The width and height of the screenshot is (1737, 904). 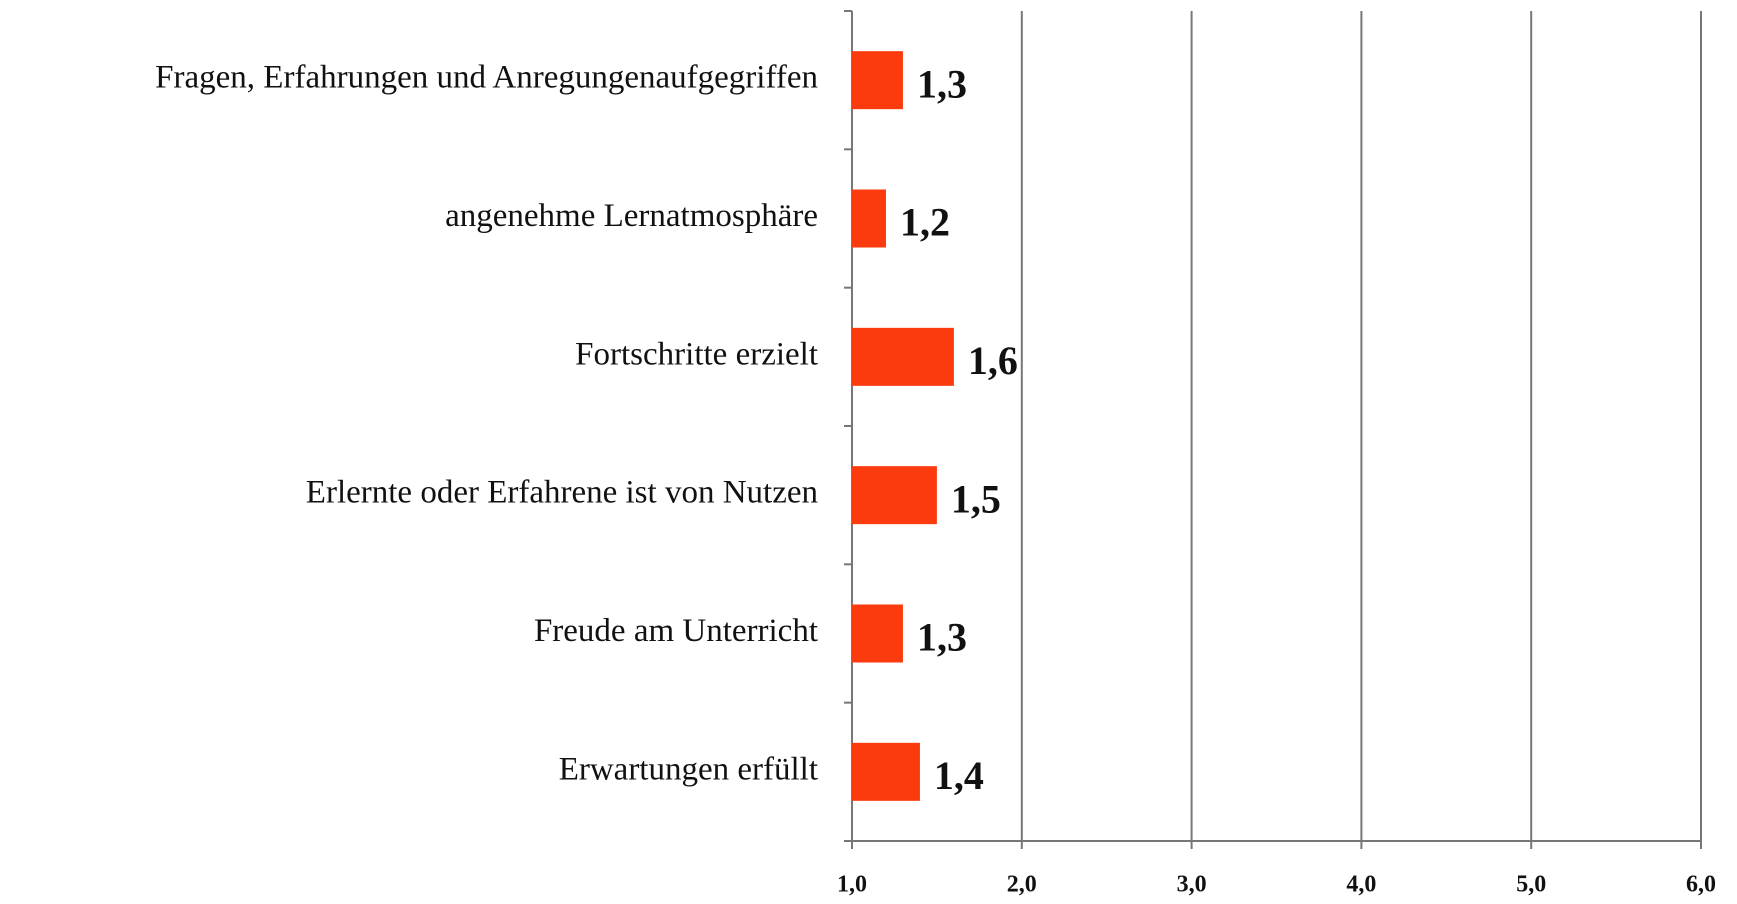 I want to click on y-tick-label: Erlernte oder Erfahrene ist von Nutzen, so click(x=562, y=493).